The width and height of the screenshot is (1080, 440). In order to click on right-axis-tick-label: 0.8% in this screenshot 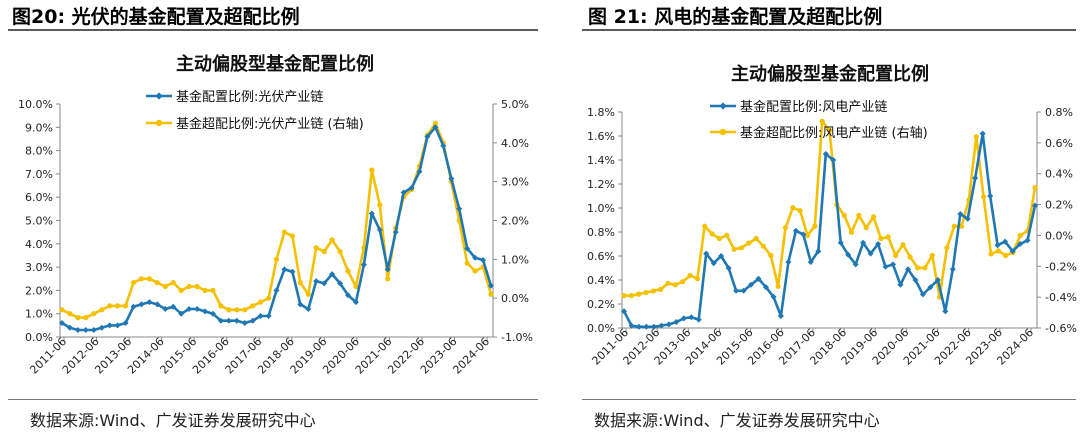, I will do `click(1059, 112)`.